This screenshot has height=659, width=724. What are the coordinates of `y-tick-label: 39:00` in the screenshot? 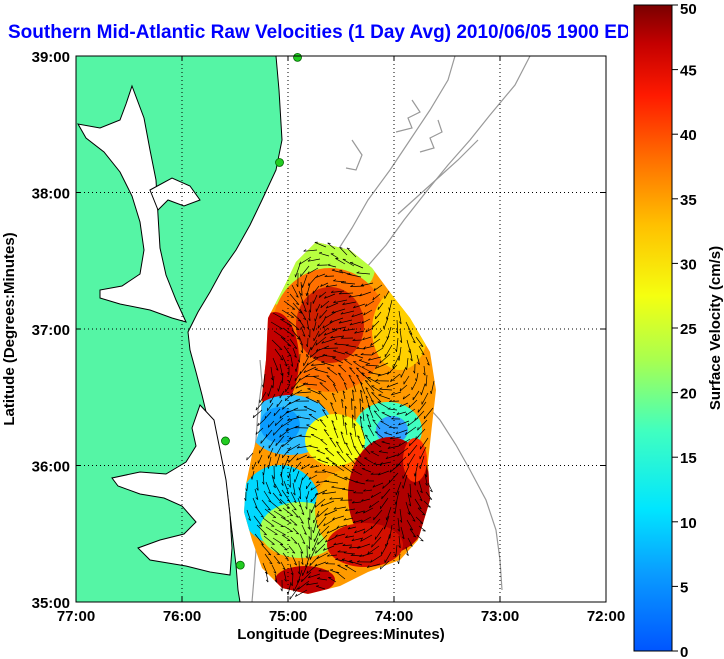 It's located at (51, 57).